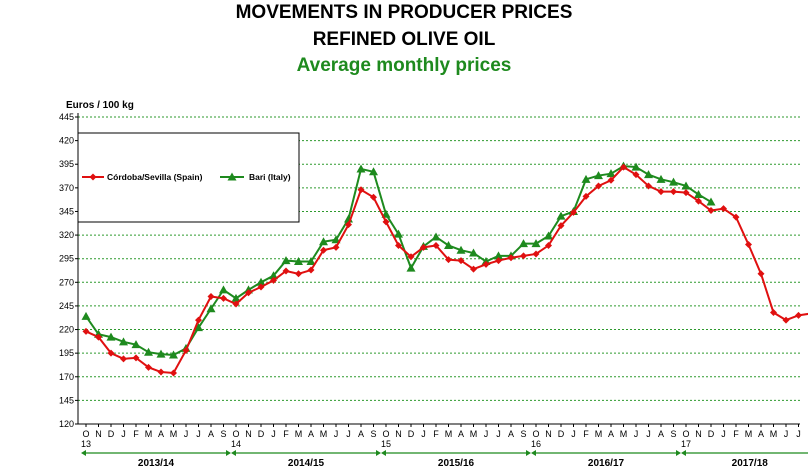  I want to click on legend-marker-spain, so click(93, 177).